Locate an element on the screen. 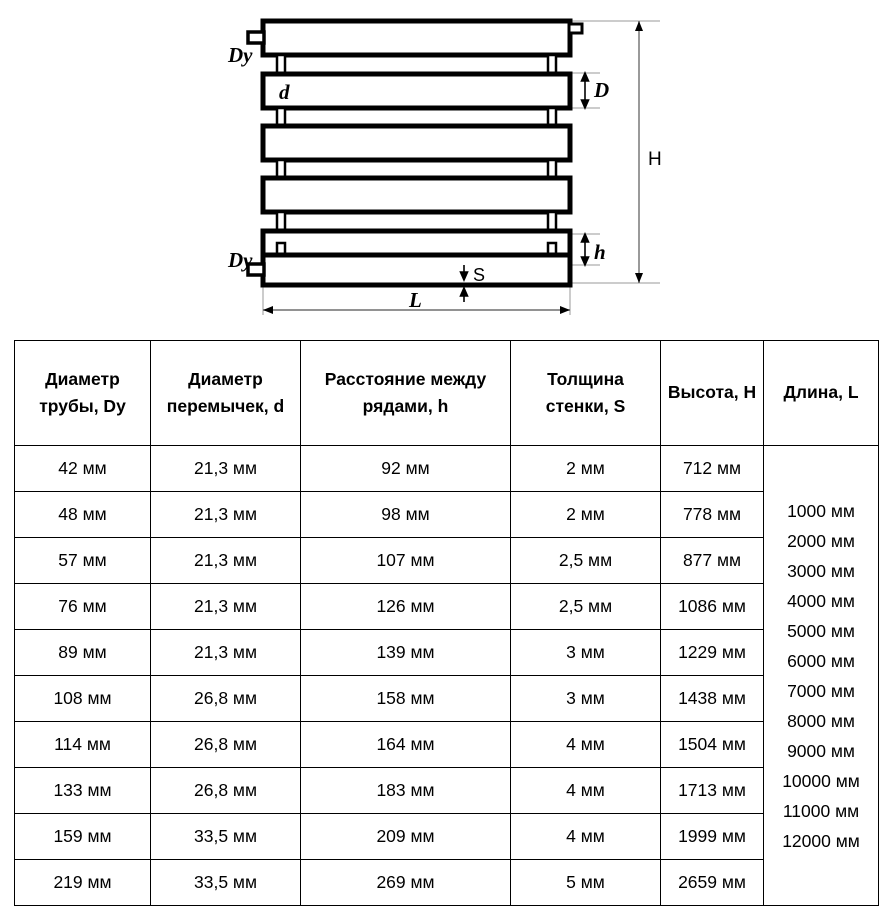 The image size is (888, 910). cell-pipe-diameter: 219 мм is located at coordinates (82, 882).